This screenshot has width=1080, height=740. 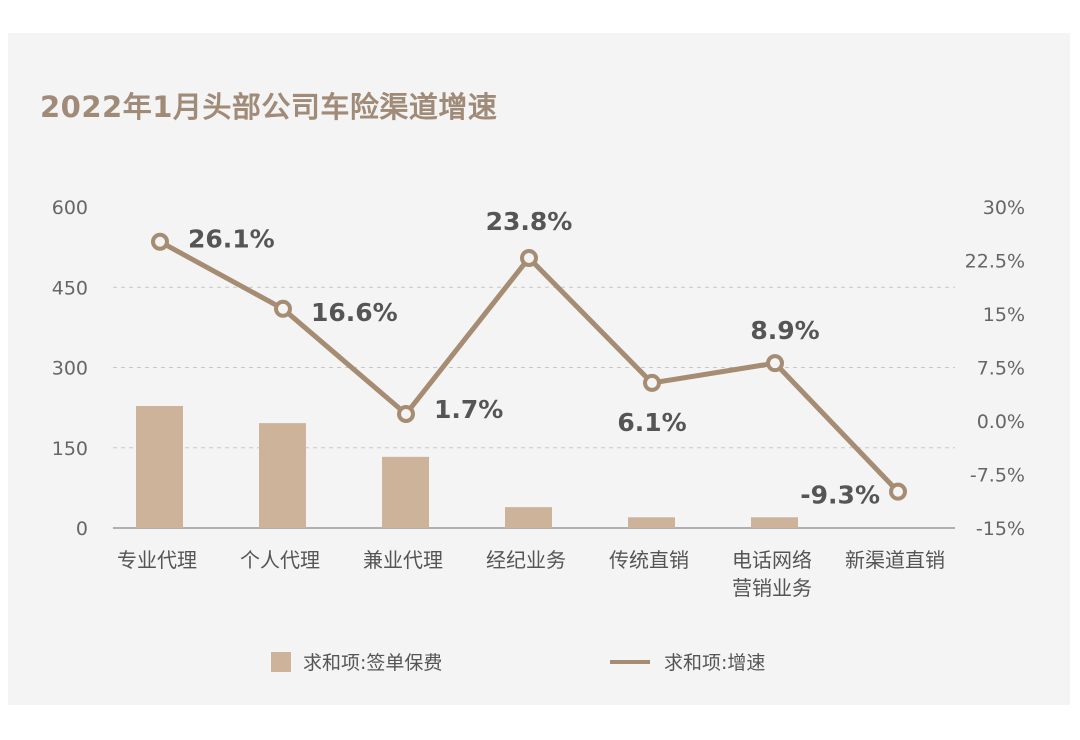 I want to click on data-label: 1.7%, so click(x=468, y=409).